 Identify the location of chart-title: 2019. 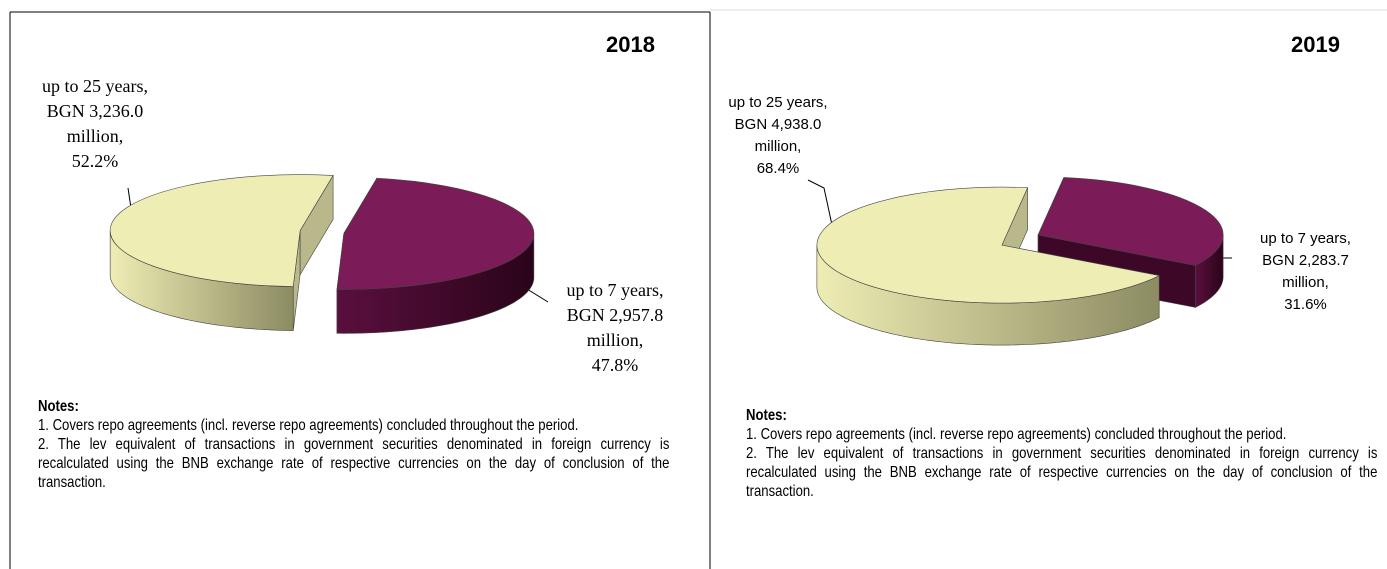
(1315, 44).